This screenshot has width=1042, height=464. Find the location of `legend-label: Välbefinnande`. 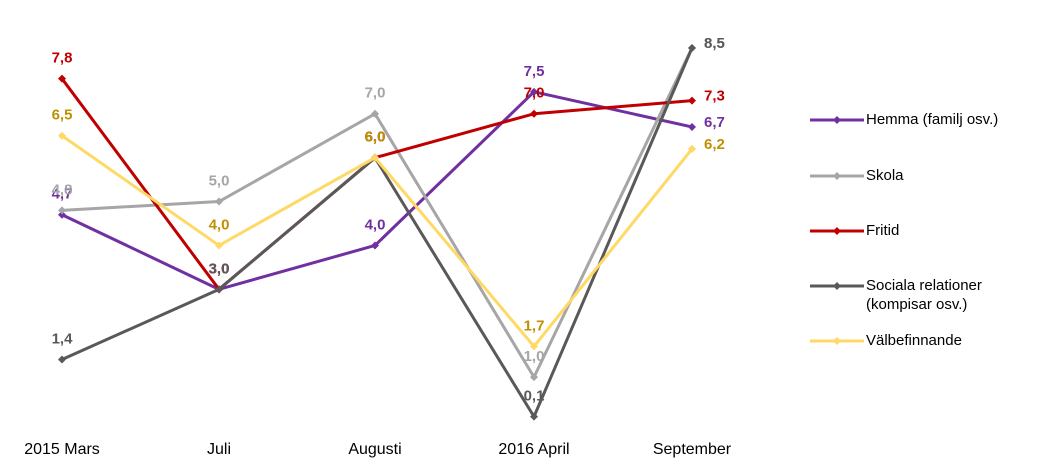

legend-label: Välbefinnande is located at coordinates (914, 340).